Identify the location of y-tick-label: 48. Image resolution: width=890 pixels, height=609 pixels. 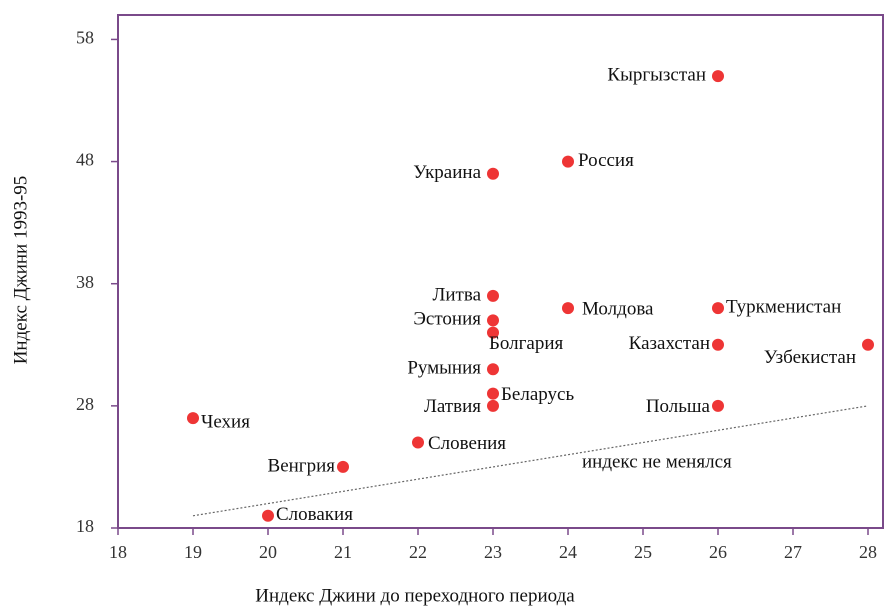
(85, 160).